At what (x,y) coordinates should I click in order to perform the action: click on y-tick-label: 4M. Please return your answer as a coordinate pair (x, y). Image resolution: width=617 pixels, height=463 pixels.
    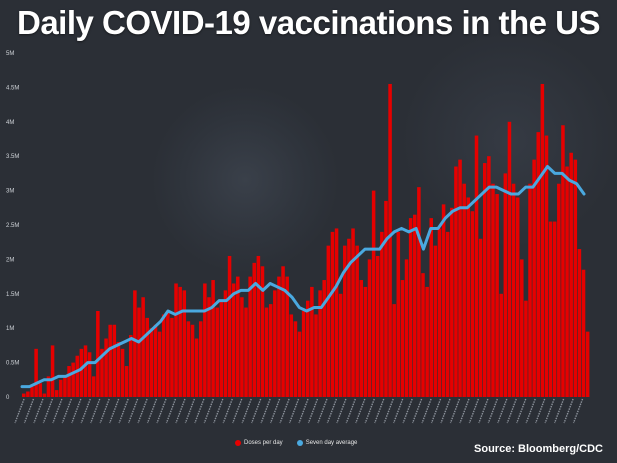
    Looking at the image, I should click on (10, 123).